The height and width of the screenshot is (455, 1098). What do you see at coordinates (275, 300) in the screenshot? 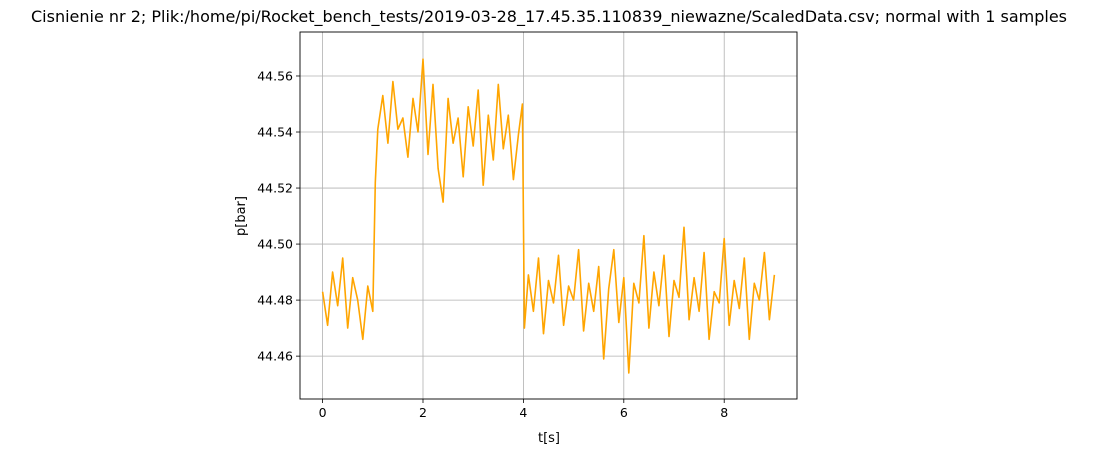
I see `y-tick-label: 44.48` at bounding box center [275, 300].